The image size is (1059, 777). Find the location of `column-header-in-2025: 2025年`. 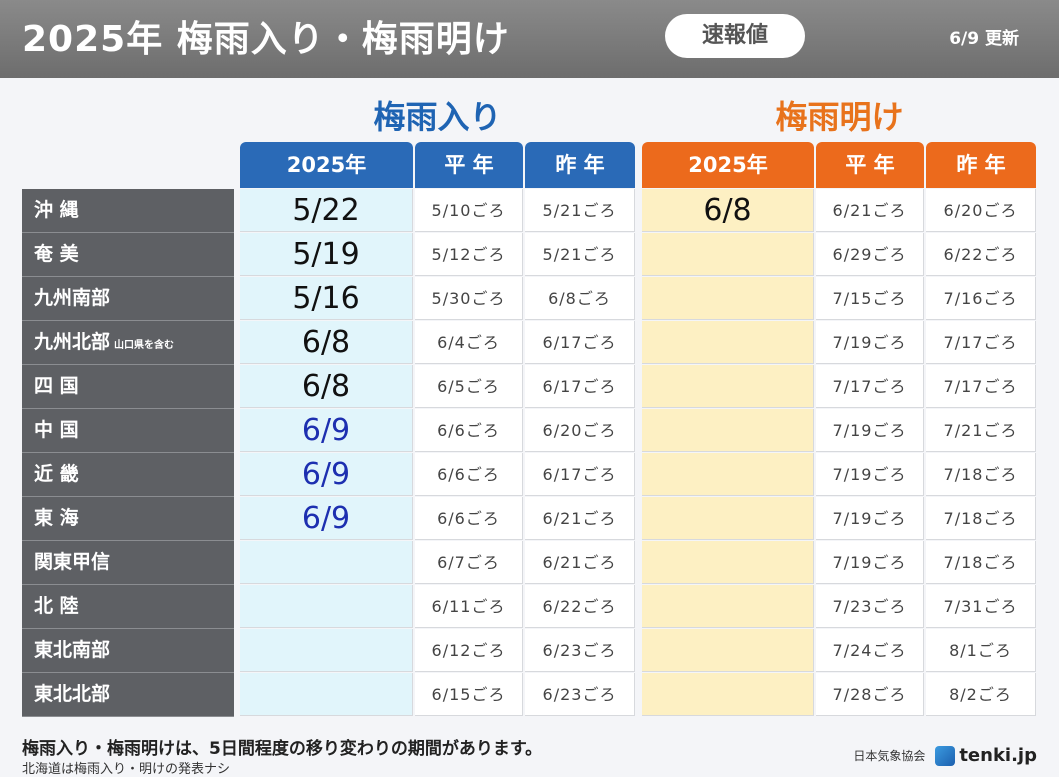

column-header-in-2025: 2025年 is located at coordinates (326, 165).